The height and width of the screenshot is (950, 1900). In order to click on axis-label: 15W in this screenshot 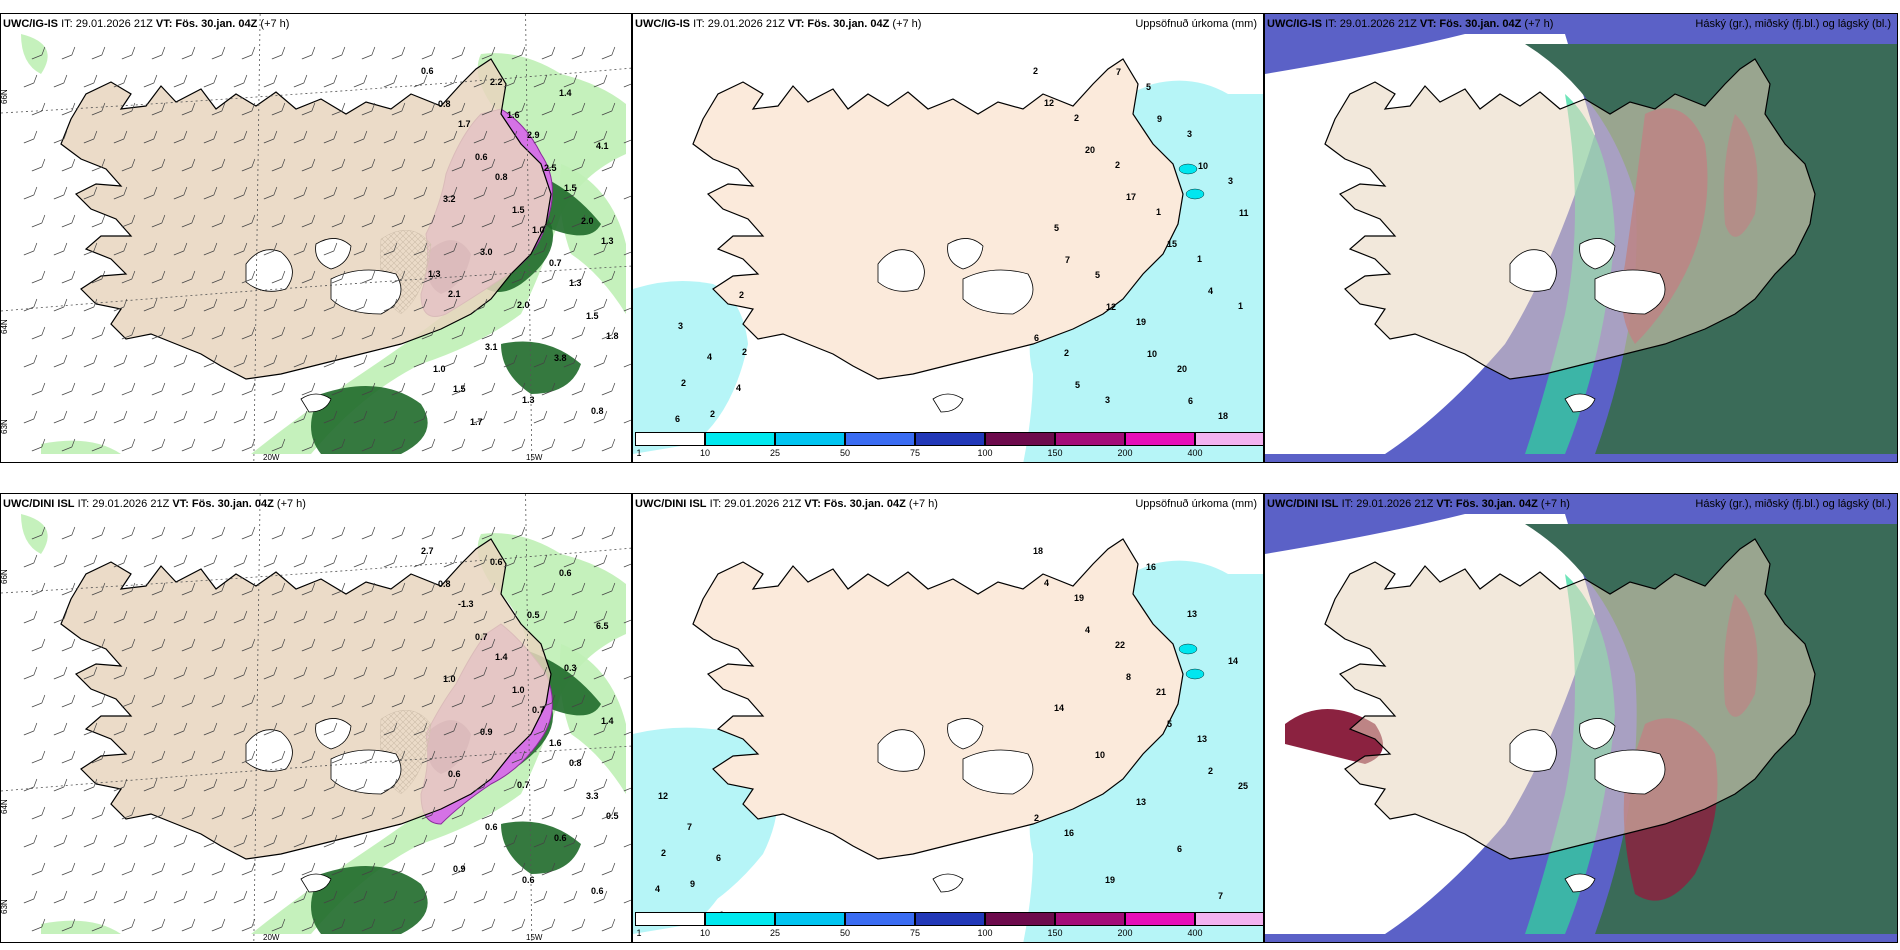, I will do `click(534, 457)`.